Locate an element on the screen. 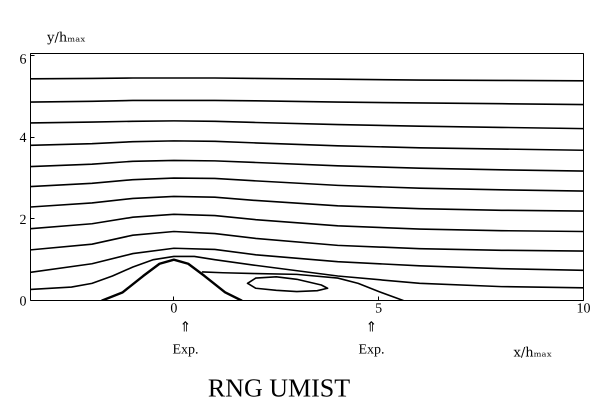 The image size is (597, 406). x-tick-label: 5 is located at coordinates (378, 309).